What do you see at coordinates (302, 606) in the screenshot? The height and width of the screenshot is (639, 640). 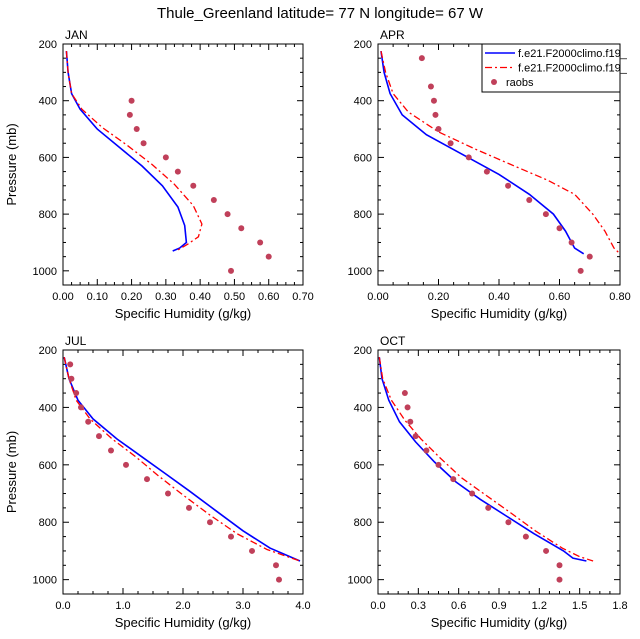 I see `x-tick-label: 4.0` at bounding box center [302, 606].